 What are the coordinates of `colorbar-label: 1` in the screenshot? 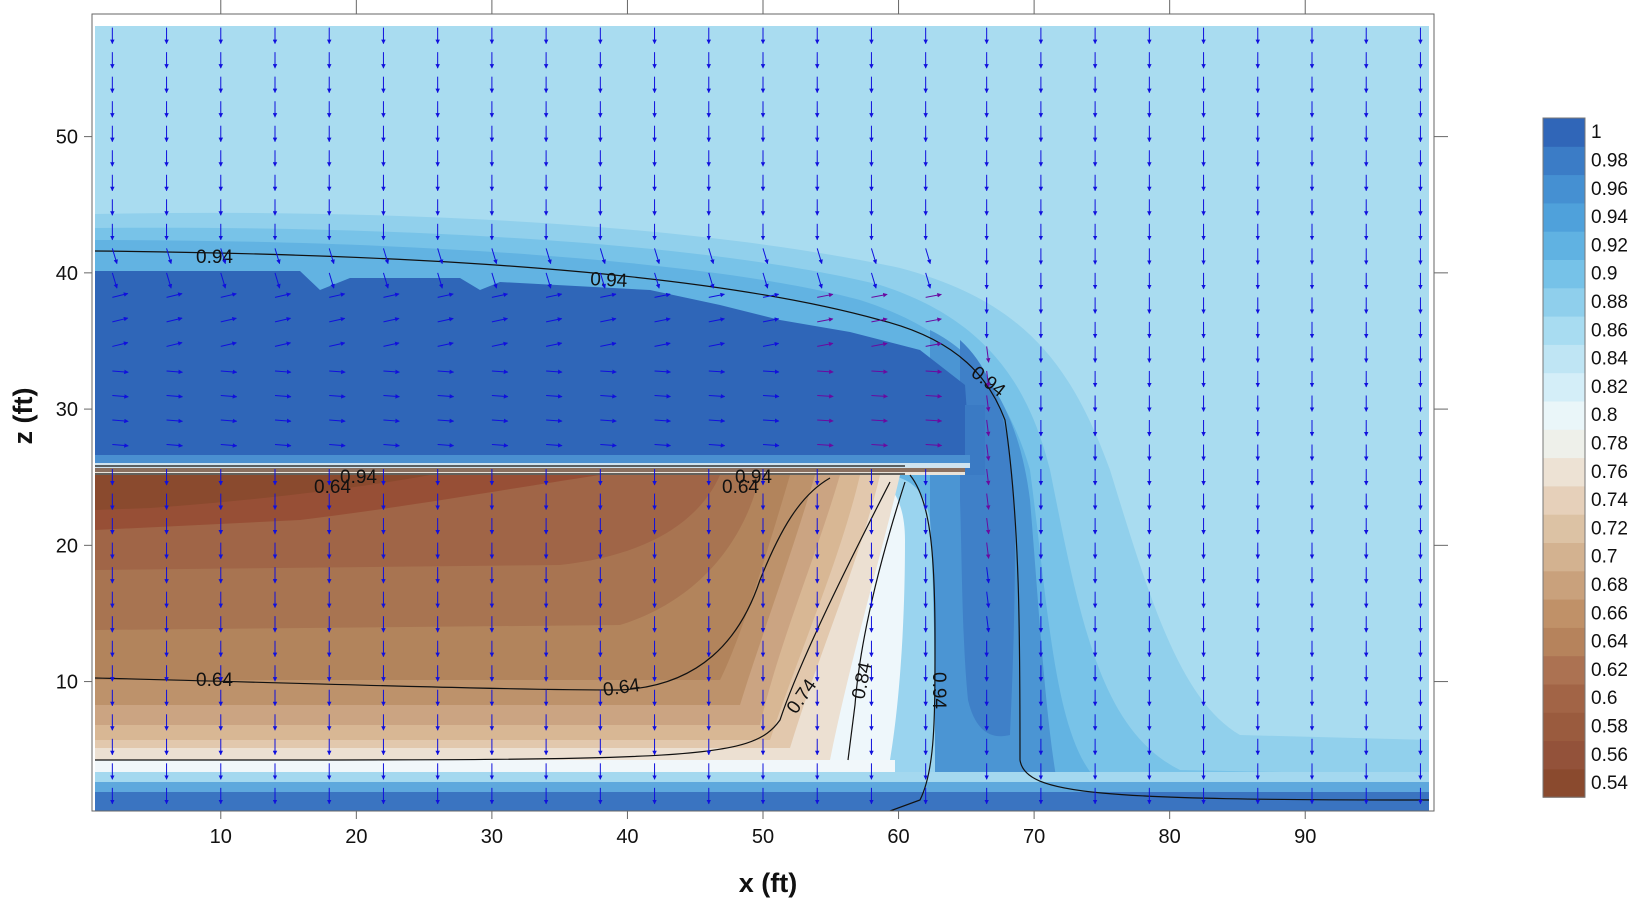 It's located at (1596, 132).